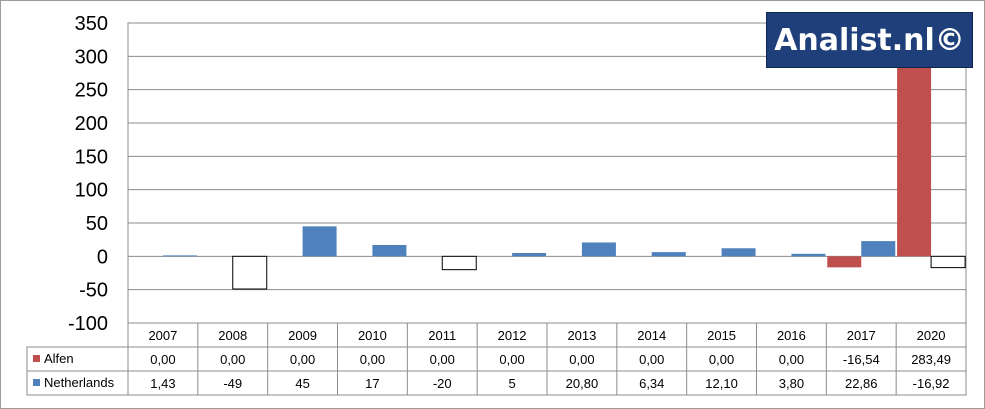 The width and height of the screenshot is (985, 409). I want to click on y-tick-label: 250, so click(91, 91).